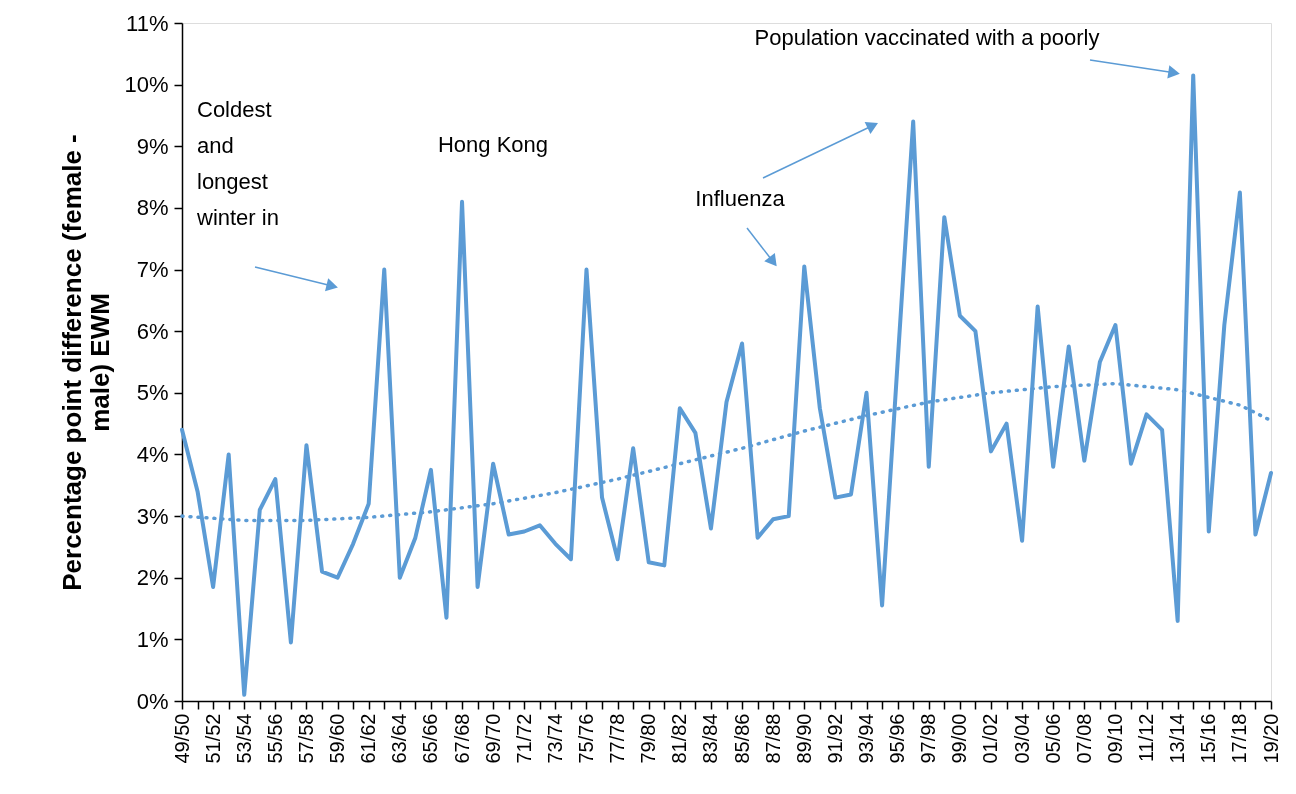 Image resolution: width=1296 pixels, height=794 pixels. I want to click on x-tick-label: 05/06, so click(1052, 738).